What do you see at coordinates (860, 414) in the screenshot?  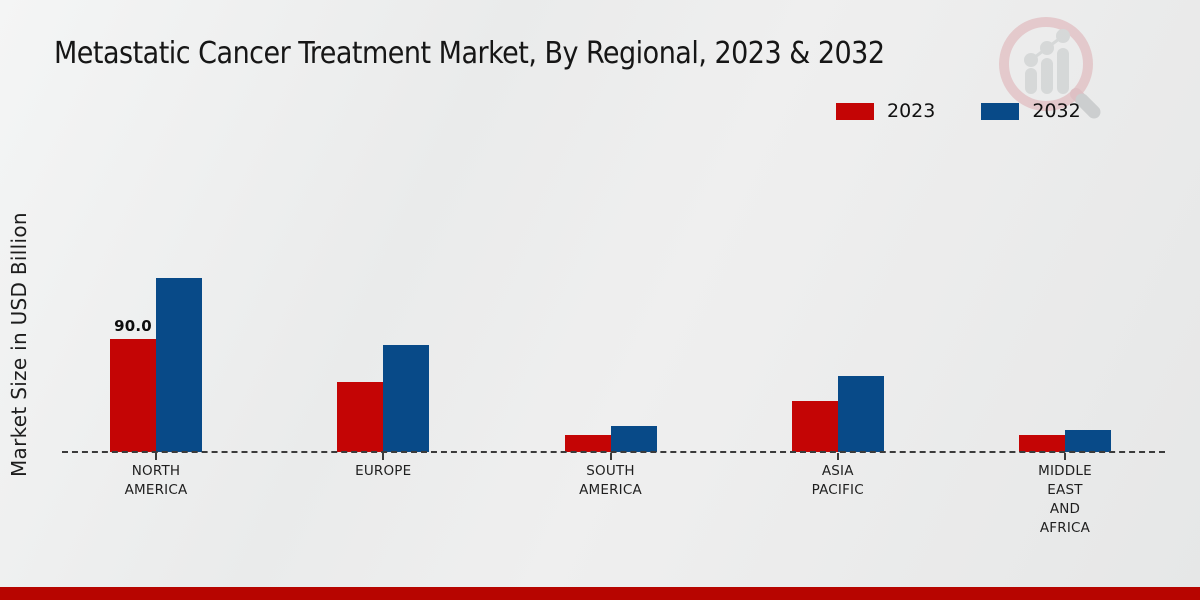 I see `bar-2032-asia-pacific` at bounding box center [860, 414].